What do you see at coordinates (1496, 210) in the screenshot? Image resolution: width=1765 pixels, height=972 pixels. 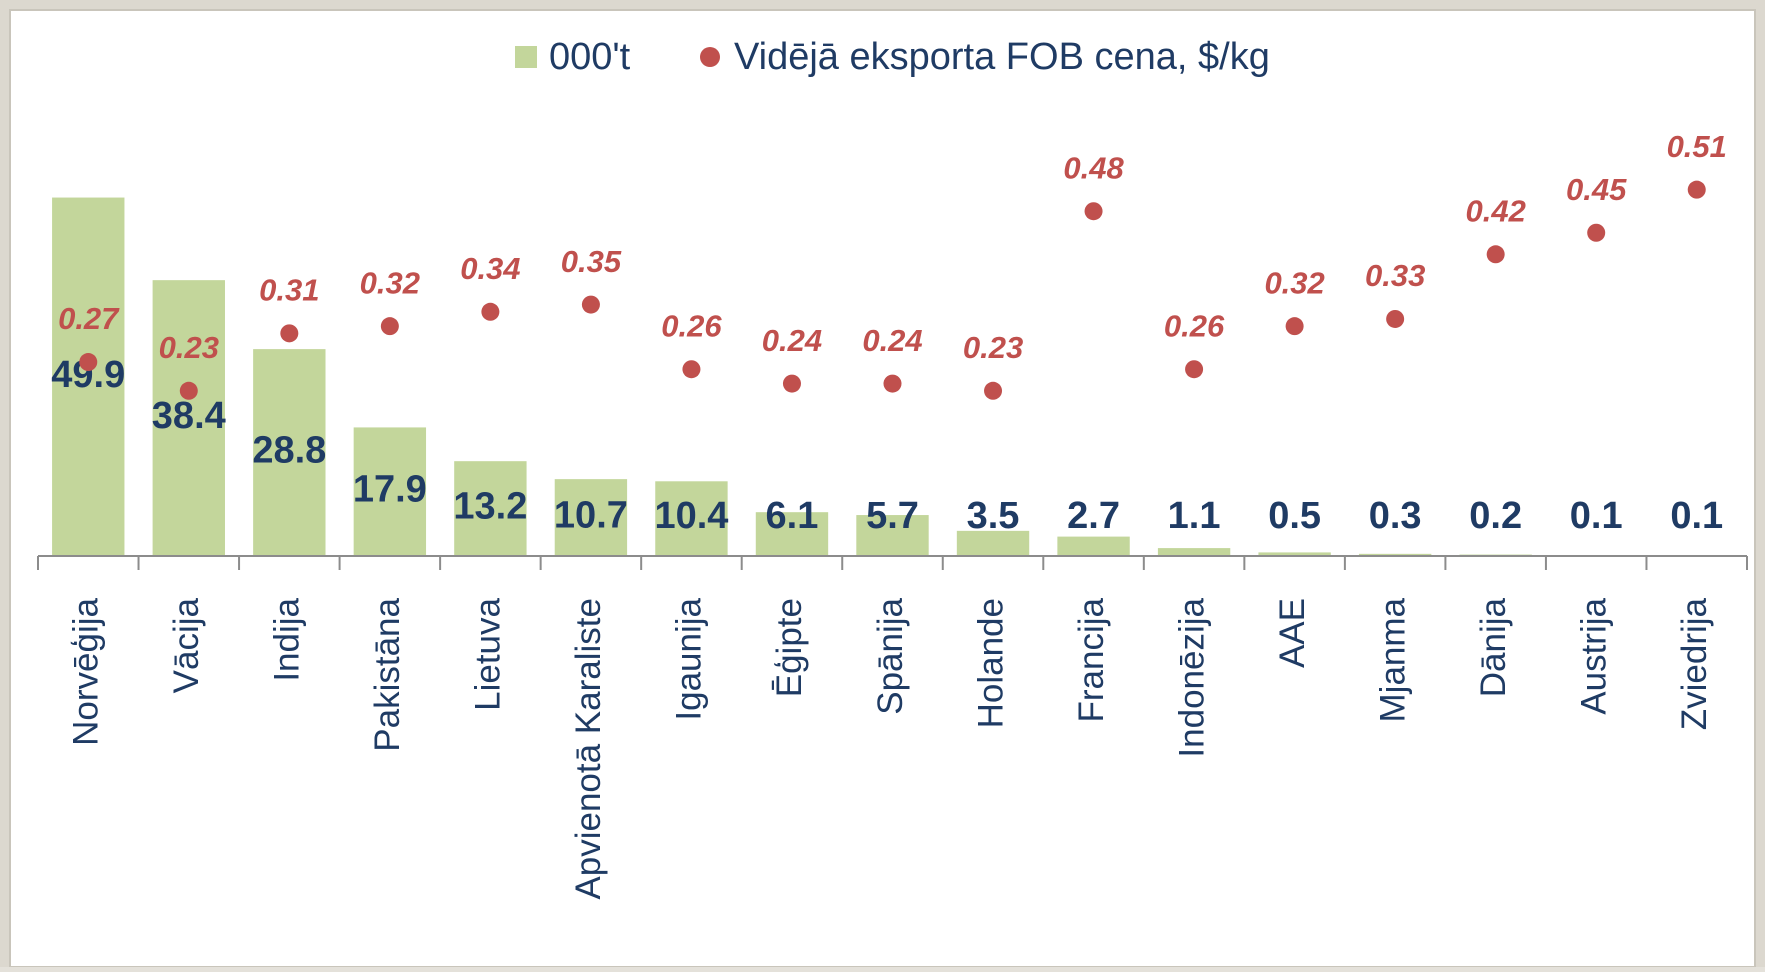 I see `price-value-label: 0.42` at bounding box center [1496, 210].